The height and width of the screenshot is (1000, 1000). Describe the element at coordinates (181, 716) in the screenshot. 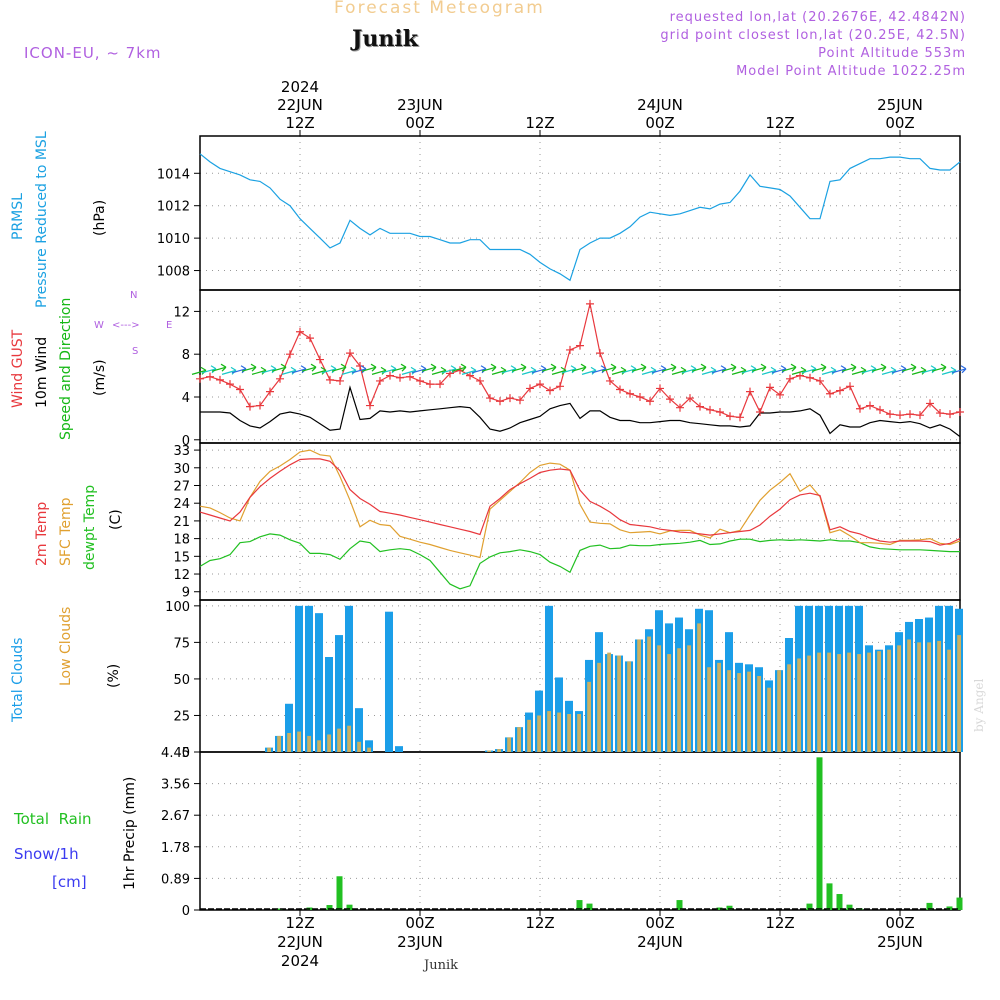

I see `y-tick-label: 25` at that location.